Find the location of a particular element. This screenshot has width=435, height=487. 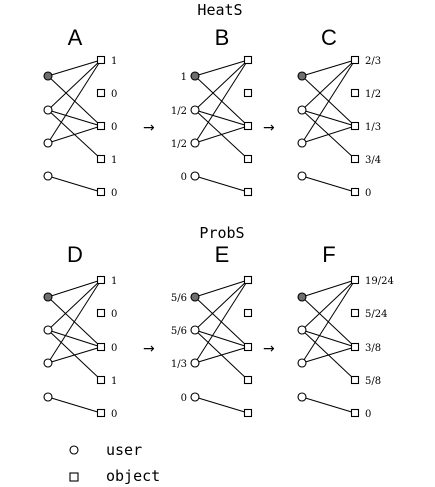

arrow-d-to-e: → is located at coordinates (149, 349).